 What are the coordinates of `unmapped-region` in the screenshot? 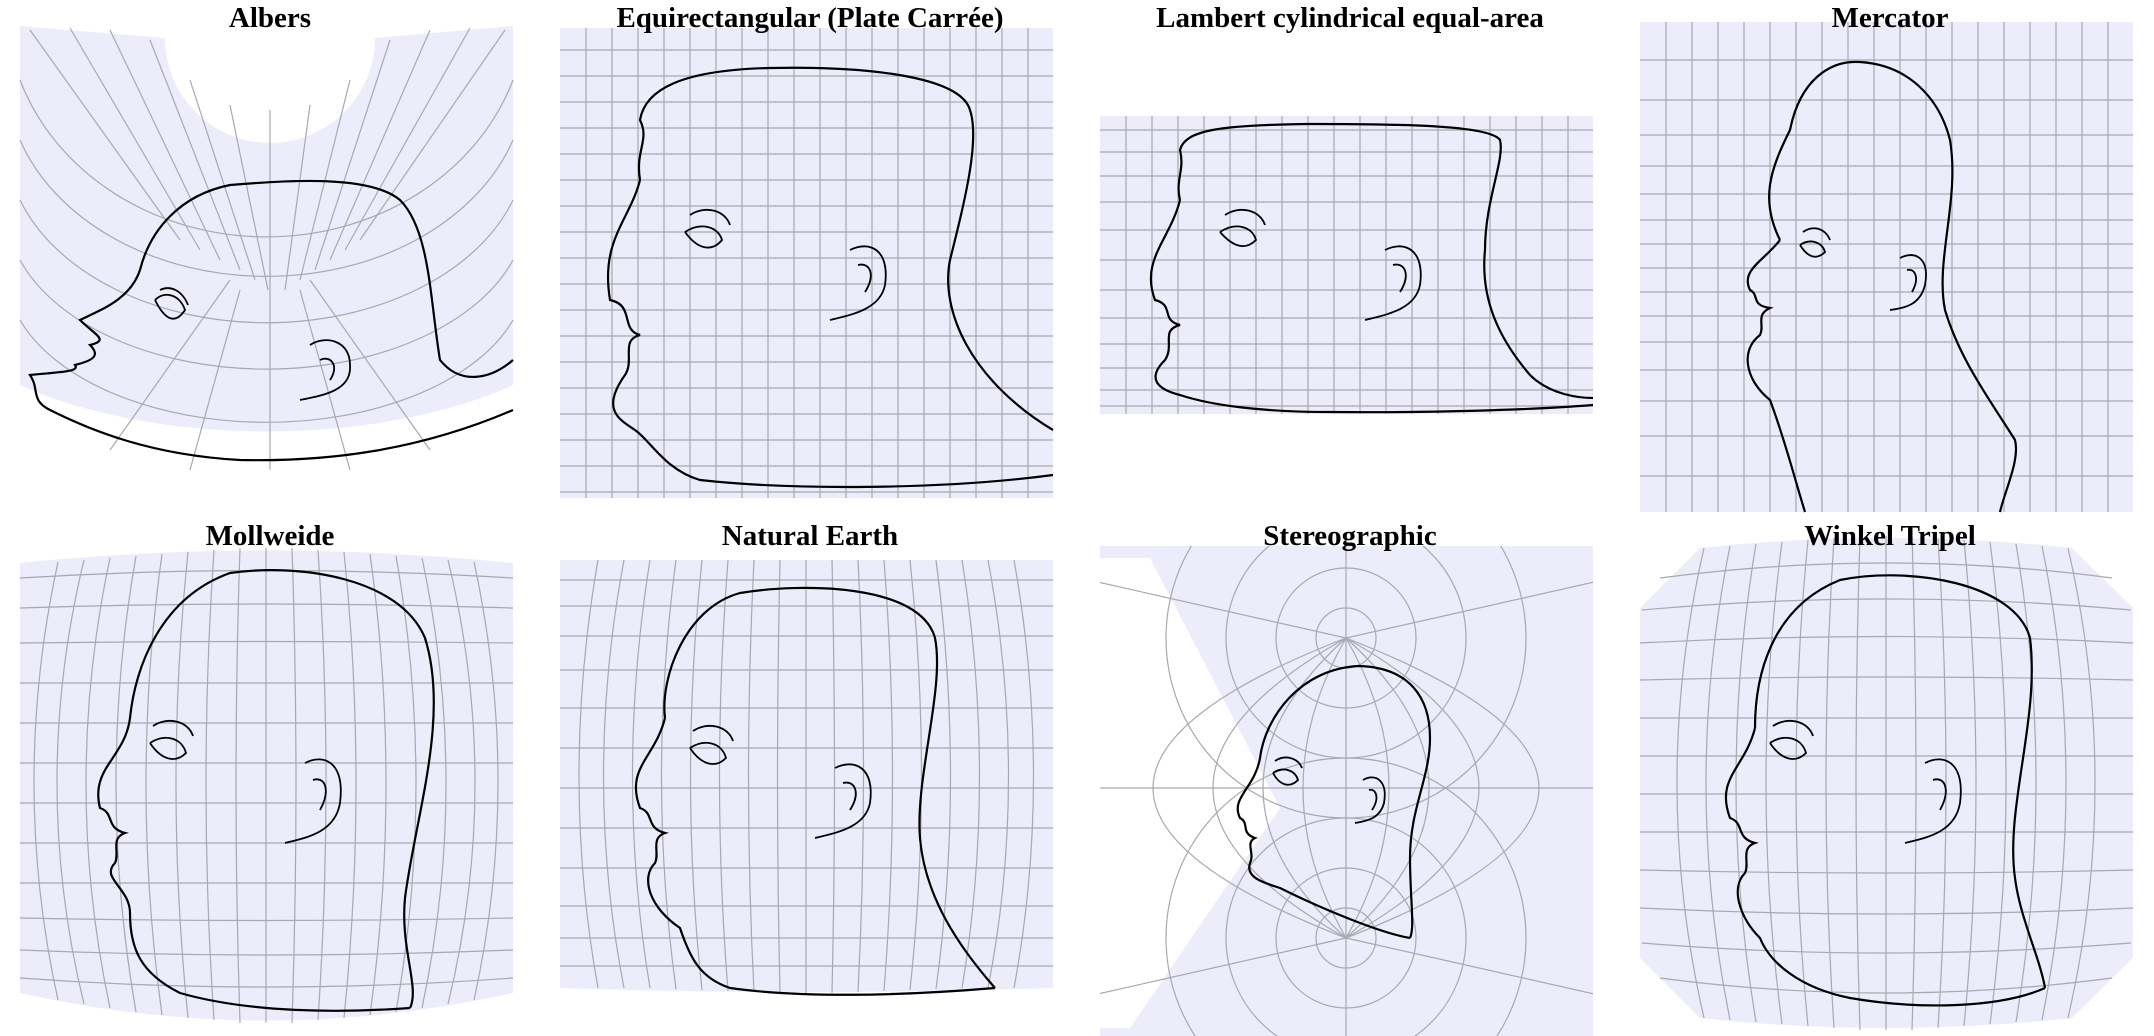 It's located at (1190, 793).